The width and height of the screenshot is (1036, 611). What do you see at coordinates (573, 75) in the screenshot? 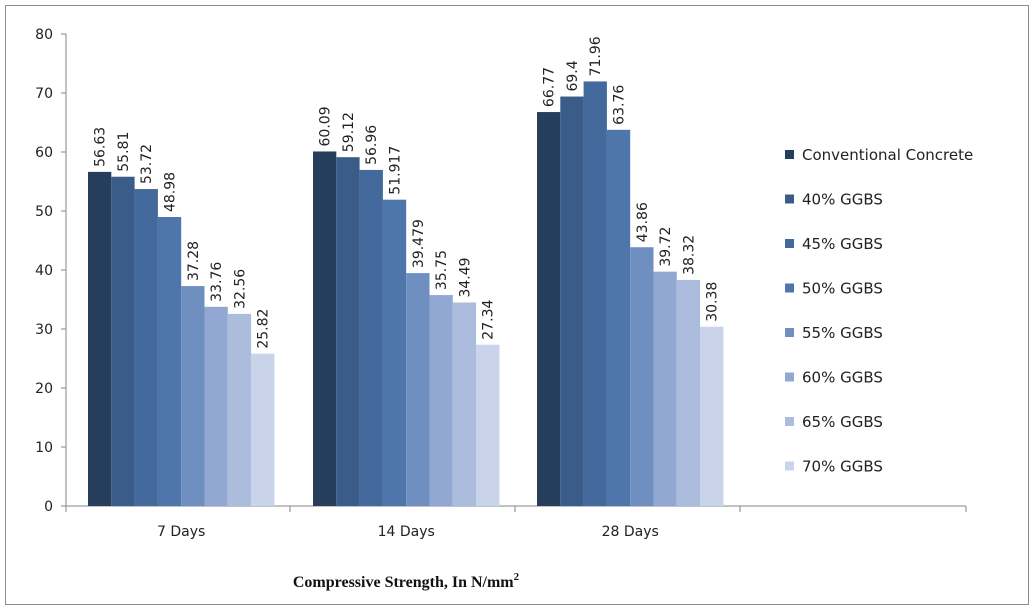
I see `data-label: 69.4` at bounding box center [573, 75].